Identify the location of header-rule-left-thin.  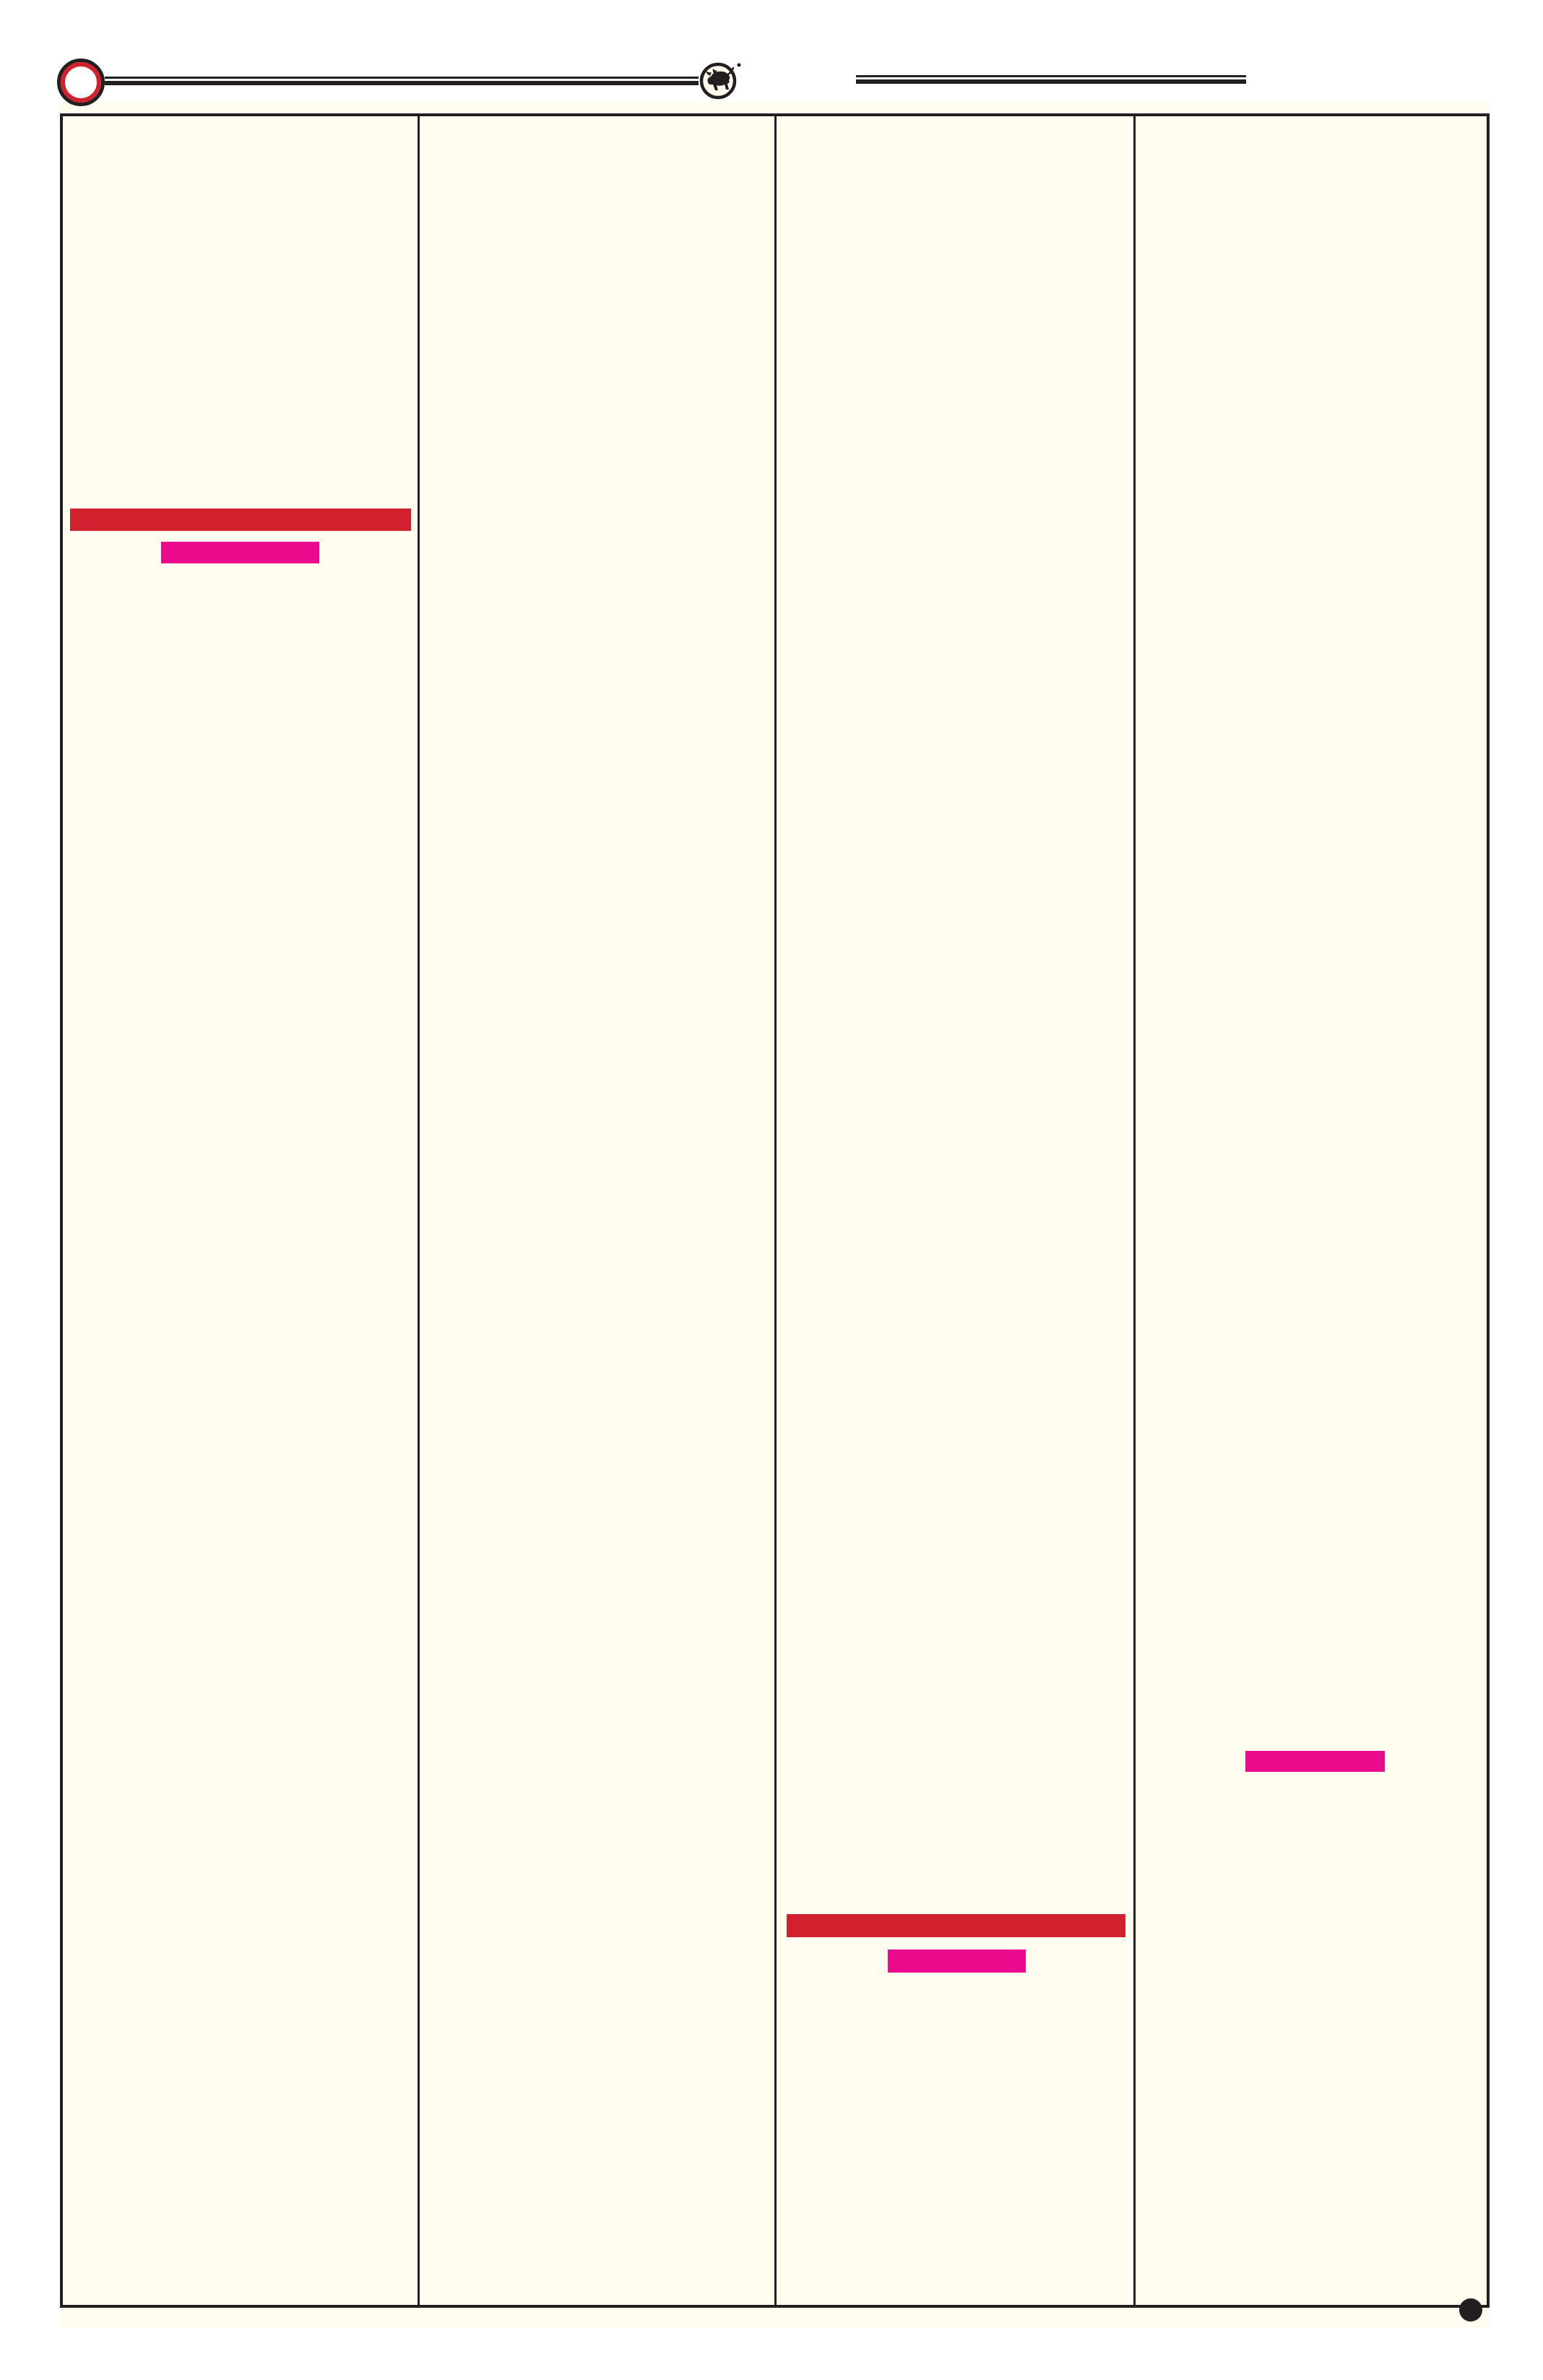
(402, 78).